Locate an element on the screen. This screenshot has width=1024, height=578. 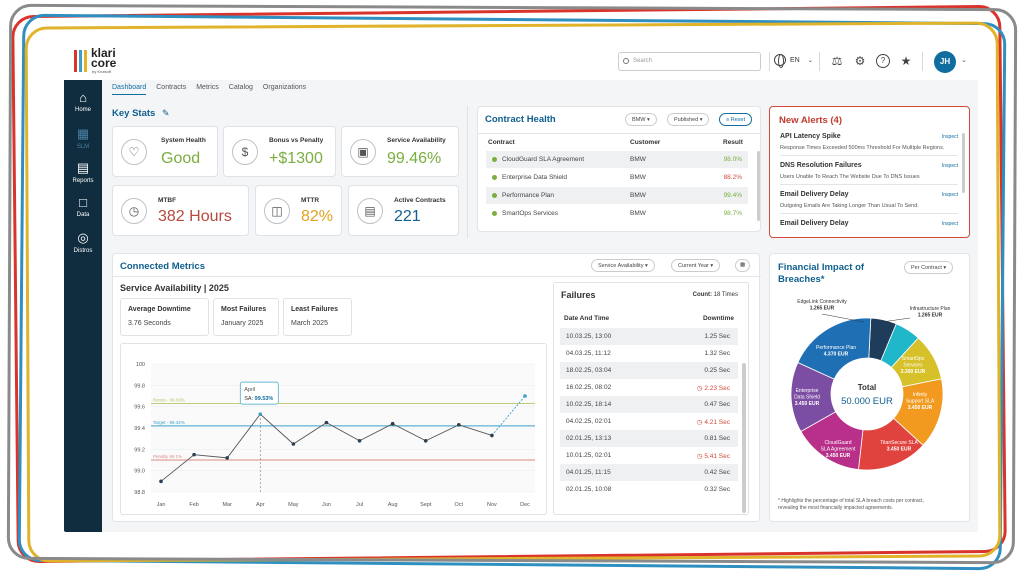
table-row: 04.03.25, 11:12 1.32 Sec is located at coordinates (649, 353).